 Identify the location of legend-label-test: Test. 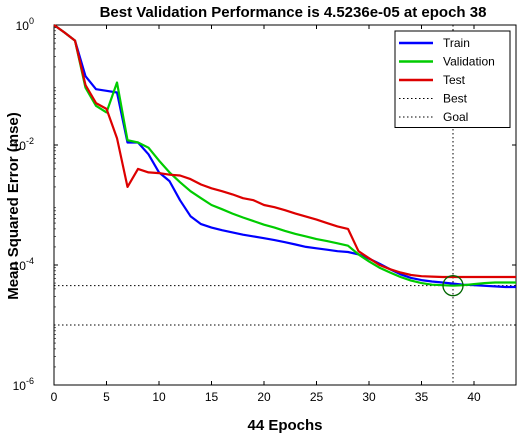
(454, 80).